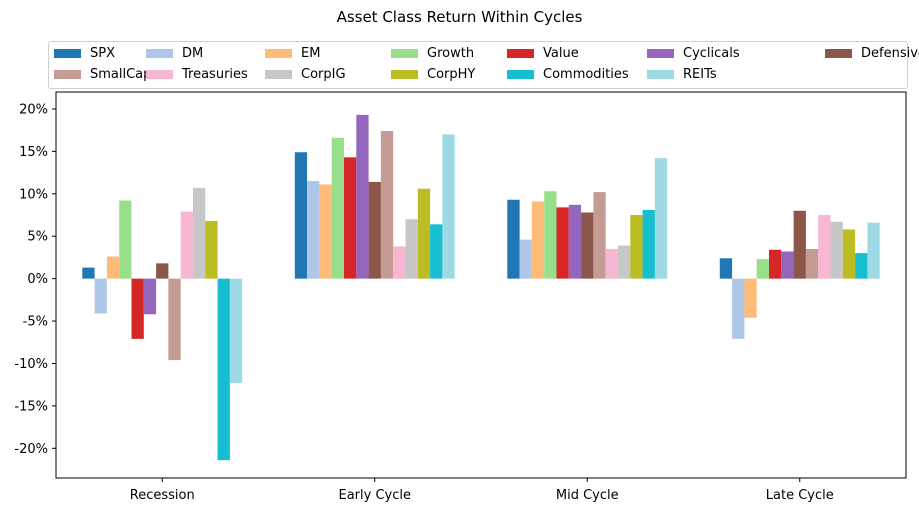  What do you see at coordinates (33, 152) in the screenshot?
I see `y-tick-label: 15%` at bounding box center [33, 152].